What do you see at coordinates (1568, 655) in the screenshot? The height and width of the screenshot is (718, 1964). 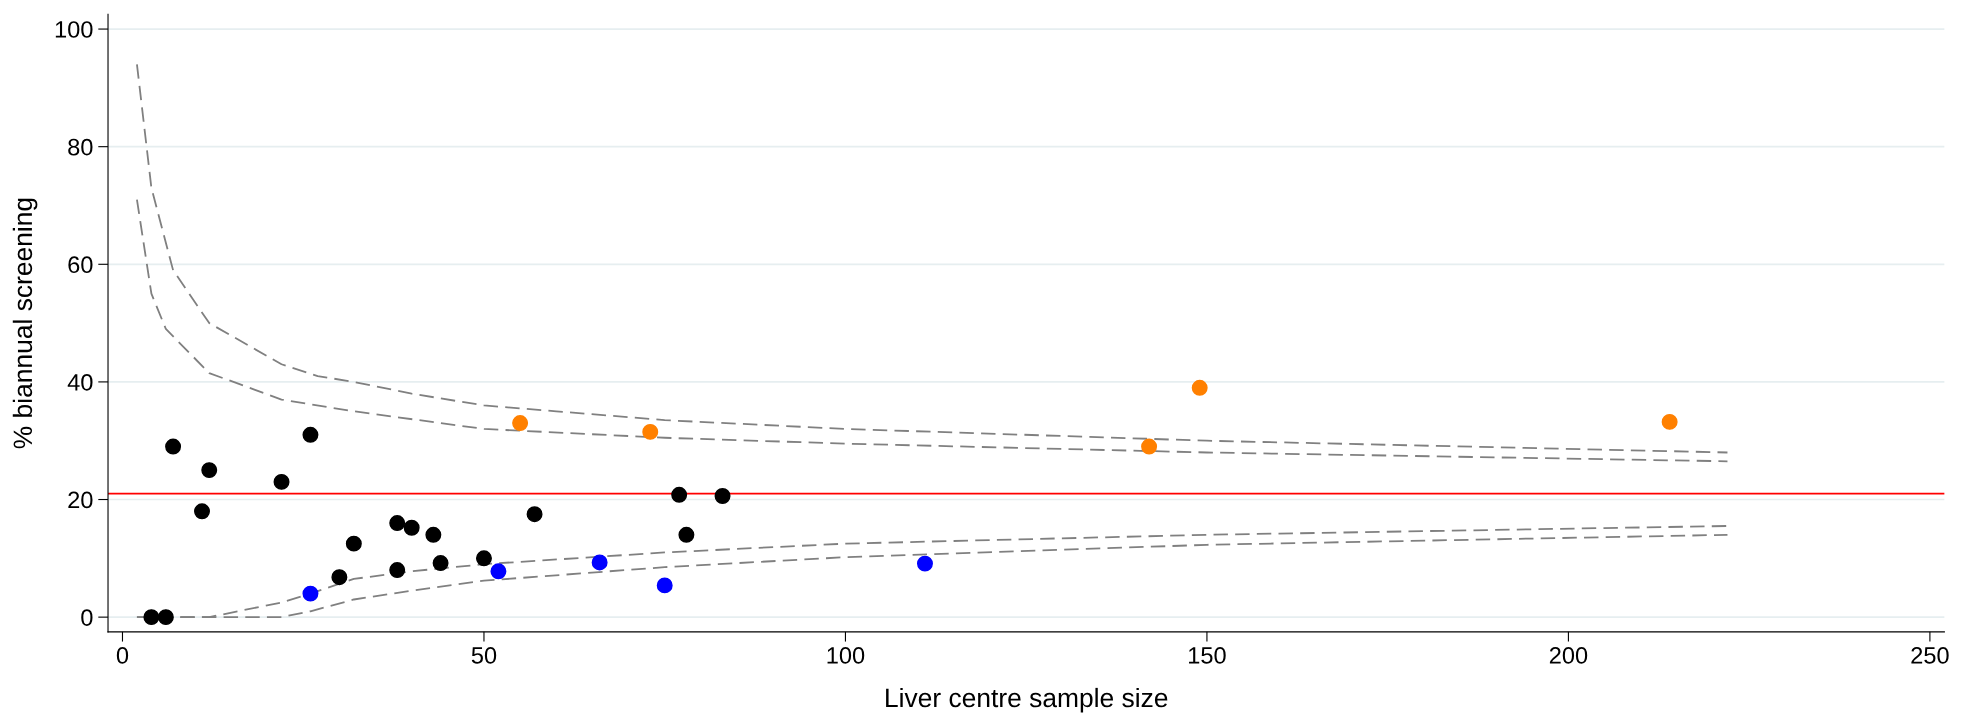 I see `x-tick-label: 200` at bounding box center [1568, 655].